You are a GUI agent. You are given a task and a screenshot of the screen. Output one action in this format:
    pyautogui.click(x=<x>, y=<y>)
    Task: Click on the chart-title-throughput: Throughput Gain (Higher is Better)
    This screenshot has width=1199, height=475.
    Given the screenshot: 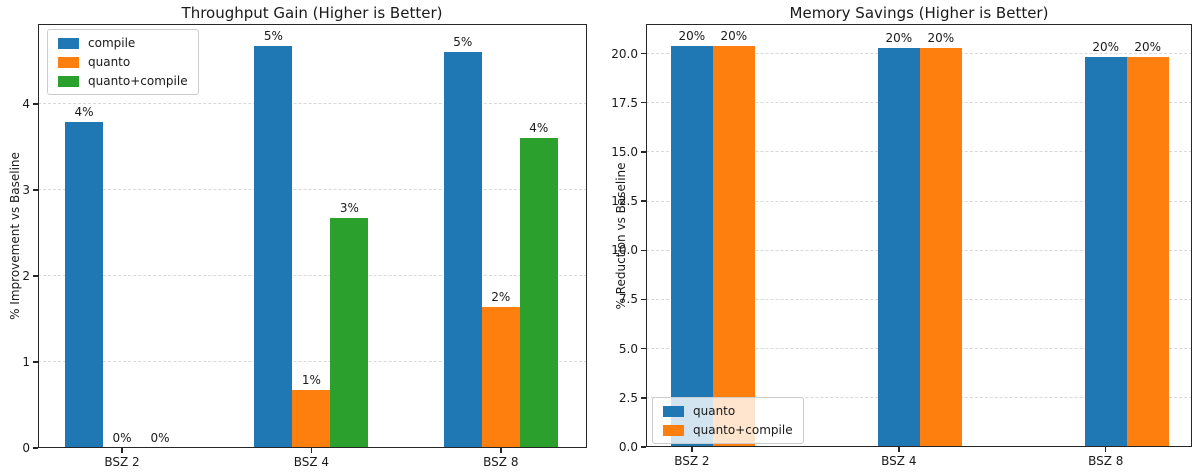 What is the action you would take?
    pyautogui.click(x=312, y=13)
    